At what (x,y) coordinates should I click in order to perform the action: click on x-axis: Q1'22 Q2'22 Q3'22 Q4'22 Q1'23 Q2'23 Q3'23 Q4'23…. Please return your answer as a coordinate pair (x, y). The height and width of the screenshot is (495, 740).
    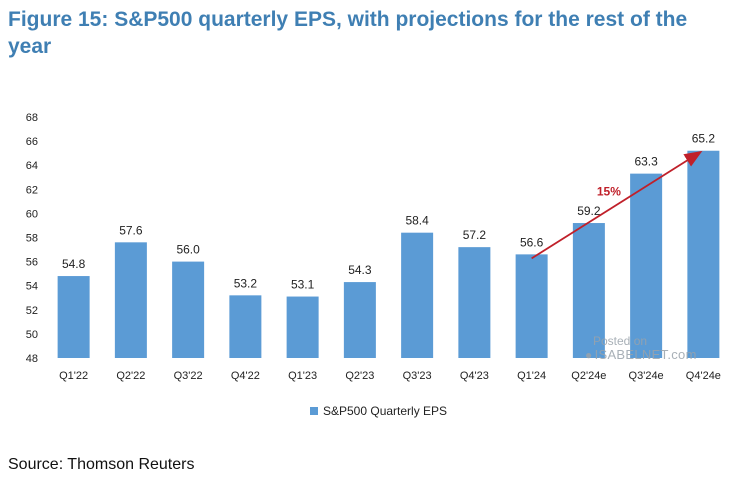
    Looking at the image, I should click on (390, 376).